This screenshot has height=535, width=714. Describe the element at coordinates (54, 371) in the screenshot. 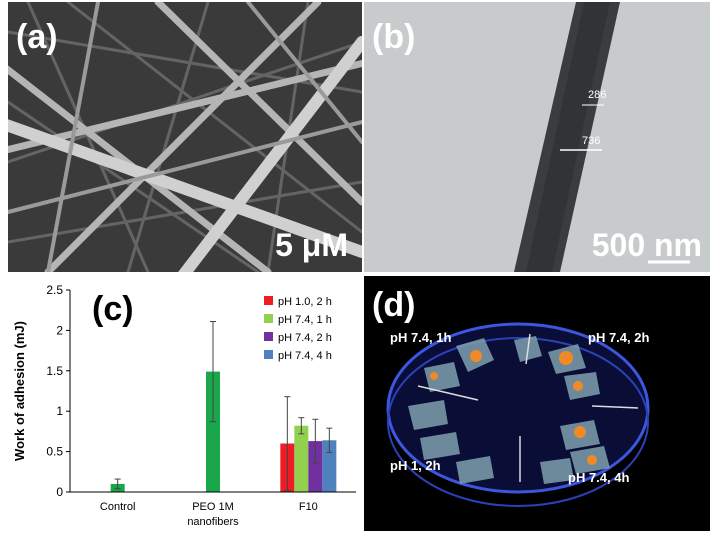

I see `y-tick-label: 1.5` at that location.